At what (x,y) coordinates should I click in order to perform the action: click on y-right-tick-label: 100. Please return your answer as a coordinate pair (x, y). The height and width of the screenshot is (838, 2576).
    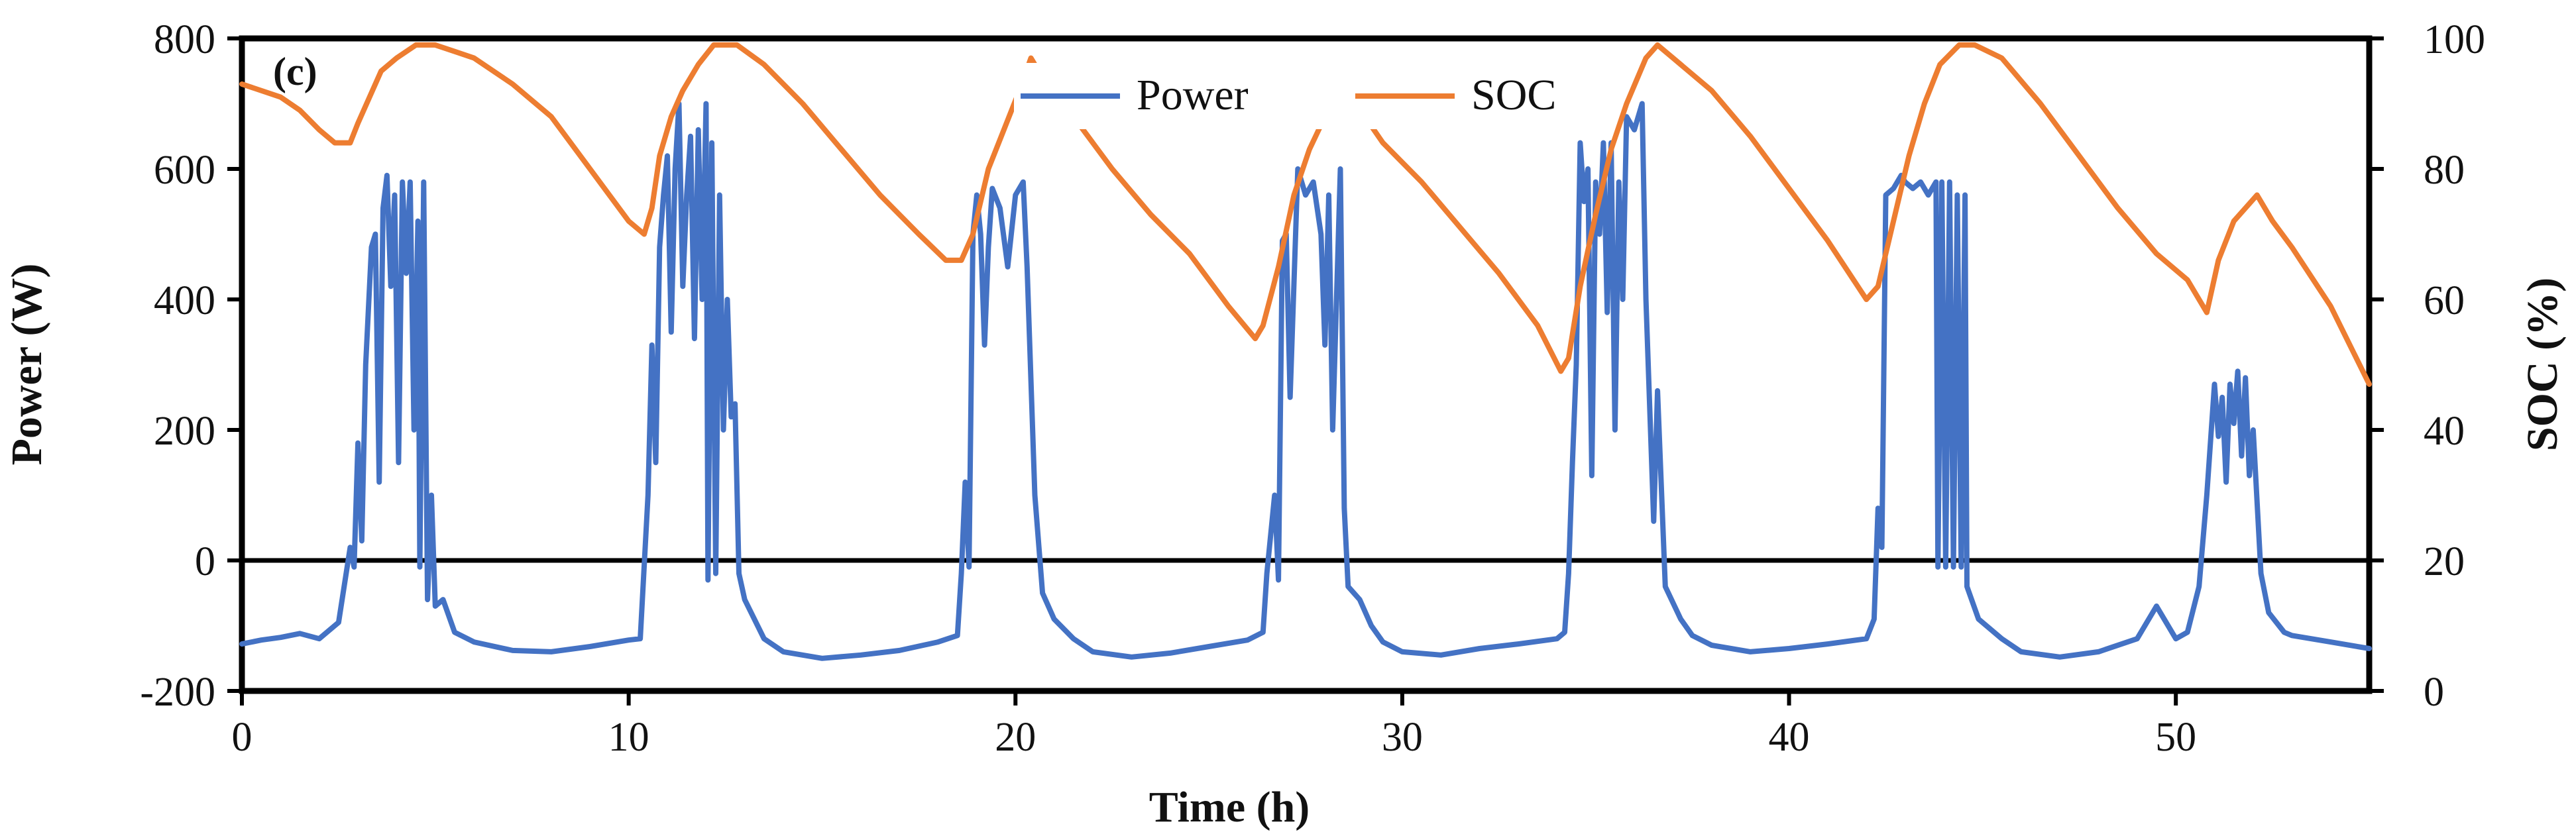
    Looking at the image, I should click on (2454, 39).